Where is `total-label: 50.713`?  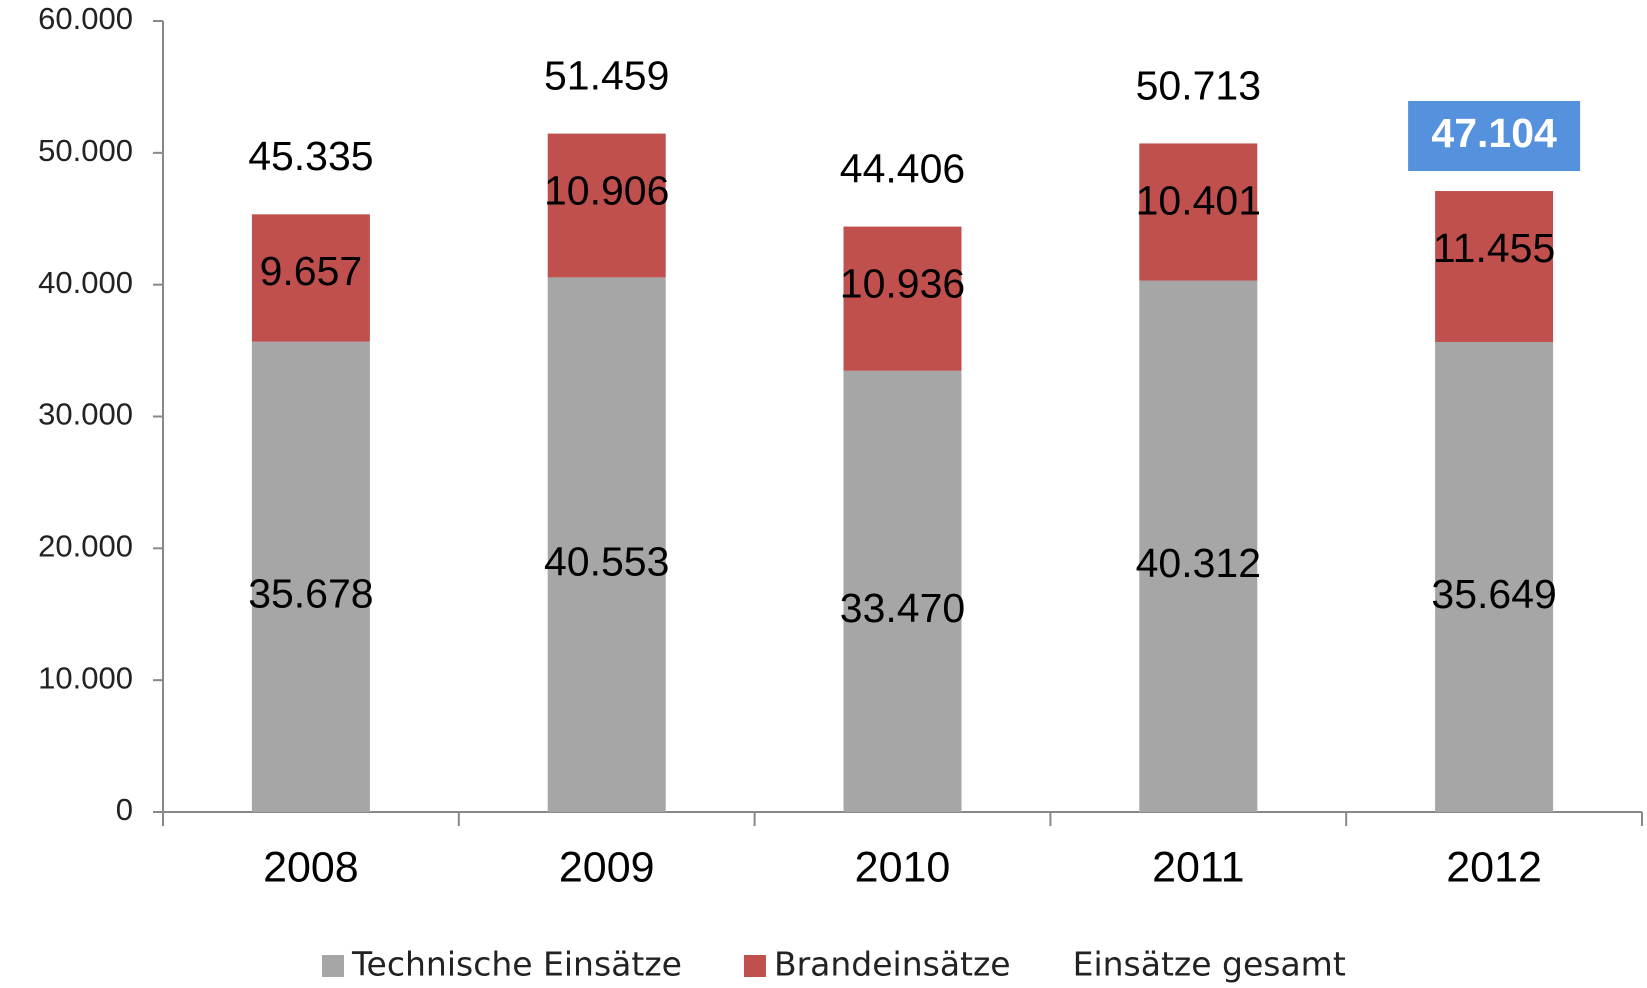 total-label: 50.713 is located at coordinates (1198, 85).